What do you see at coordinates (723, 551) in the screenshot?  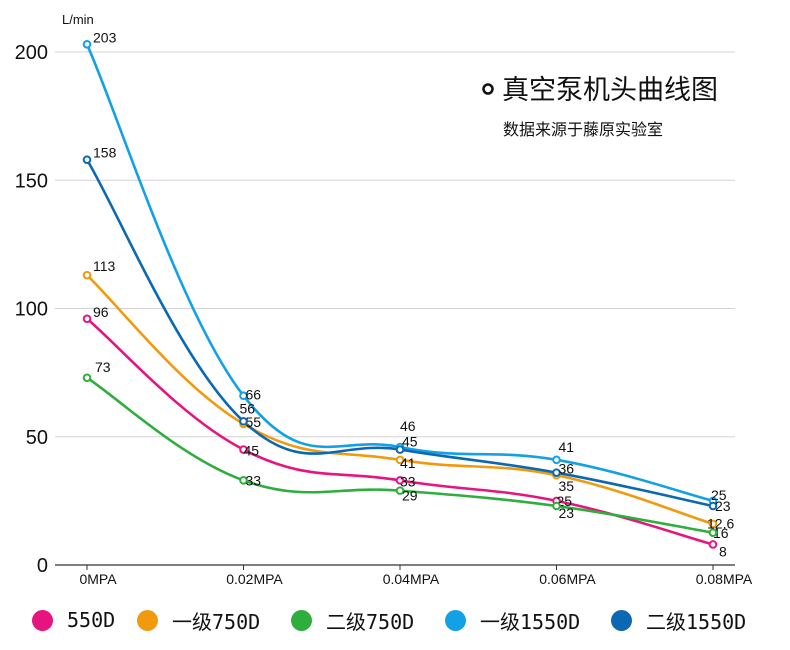 I see `data-label: 8` at bounding box center [723, 551].